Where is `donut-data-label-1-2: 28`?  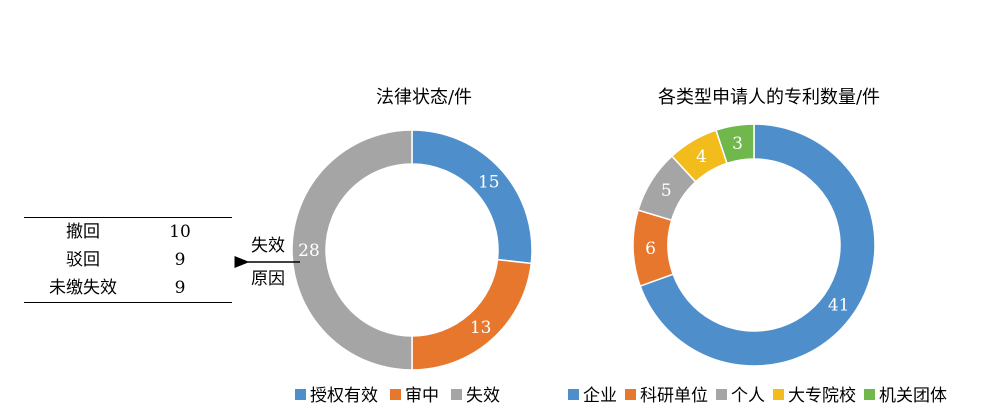 donut-data-label-1-2: 28 is located at coordinates (309, 251).